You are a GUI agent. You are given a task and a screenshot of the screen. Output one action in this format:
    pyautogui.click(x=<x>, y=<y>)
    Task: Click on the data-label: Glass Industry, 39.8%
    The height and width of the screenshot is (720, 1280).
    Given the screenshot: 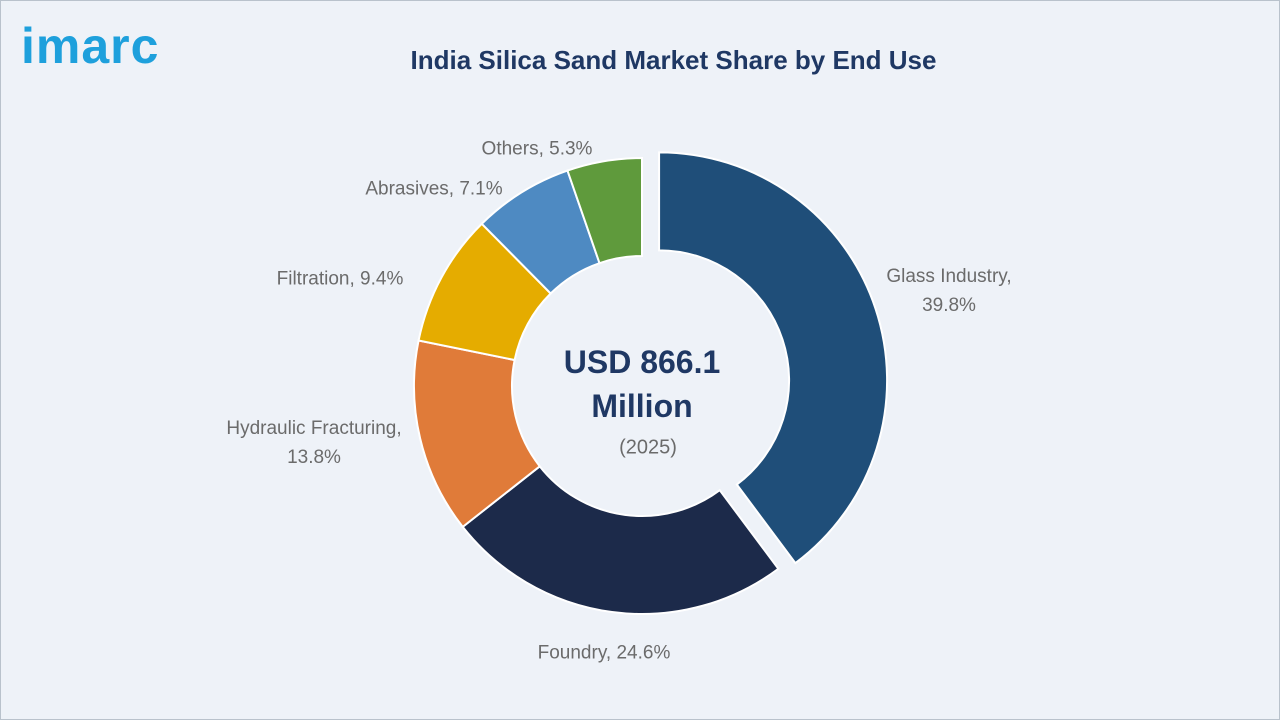 What is the action you would take?
    pyautogui.click(x=949, y=291)
    